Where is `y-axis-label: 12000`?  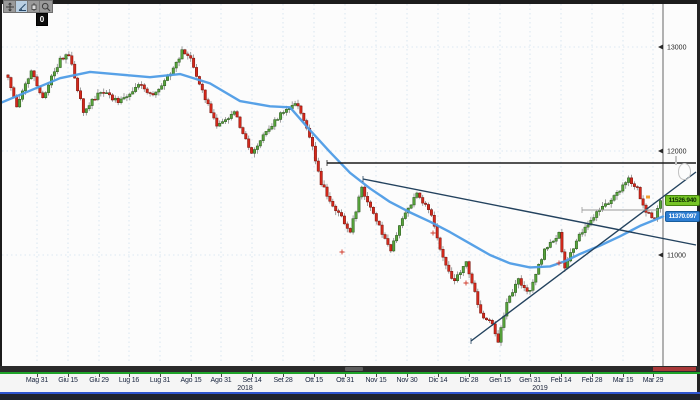 y-axis-label: 12000 is located at coordinates (677, 152).